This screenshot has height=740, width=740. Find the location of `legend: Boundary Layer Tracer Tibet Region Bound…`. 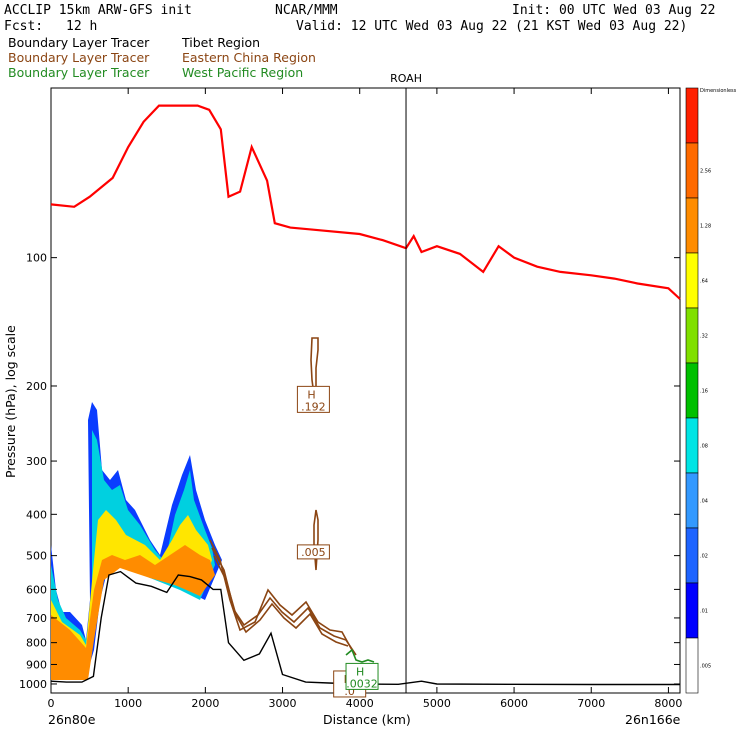

legend: Boundary Layer Tracer Tibet Region Bound… is located at coordinates (162, 57).